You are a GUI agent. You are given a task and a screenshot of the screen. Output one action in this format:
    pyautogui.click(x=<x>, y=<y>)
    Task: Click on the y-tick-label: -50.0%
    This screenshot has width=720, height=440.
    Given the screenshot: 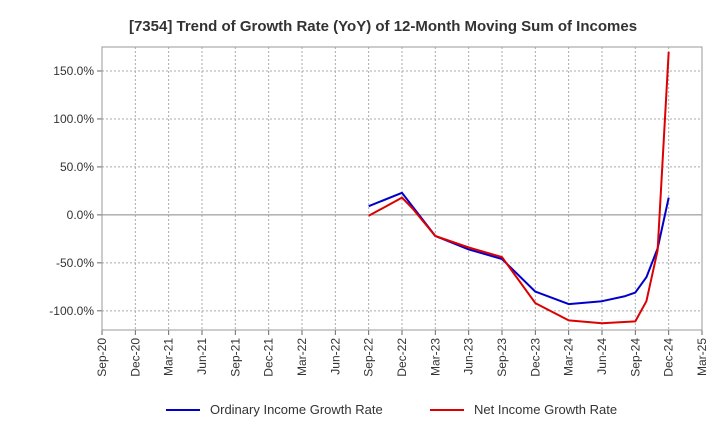 What is the action you would take?
    pyautogui.click(x=75, y=263)
    